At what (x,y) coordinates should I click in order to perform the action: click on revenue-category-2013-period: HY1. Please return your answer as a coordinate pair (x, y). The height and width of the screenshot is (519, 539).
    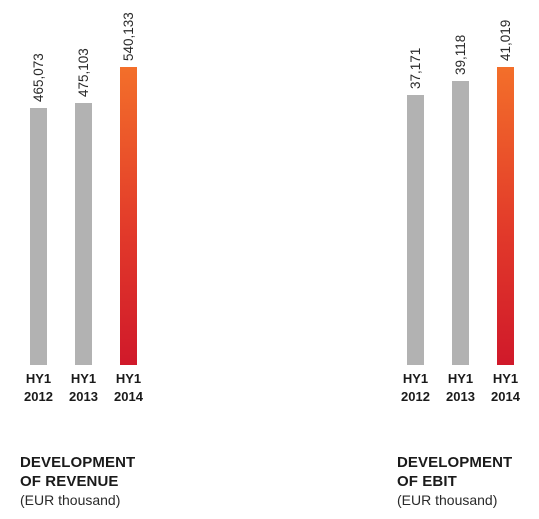
    Looking at the image, I should click on (83, 378).